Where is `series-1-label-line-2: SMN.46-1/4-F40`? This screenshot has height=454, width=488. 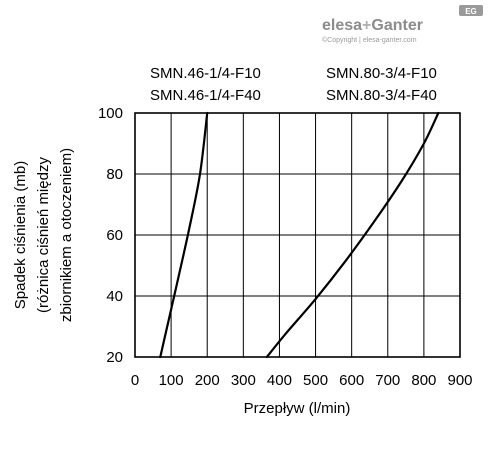 series-1-label-line-2: SMN.46-1/4-F40 is located at coordinates (205, 95).